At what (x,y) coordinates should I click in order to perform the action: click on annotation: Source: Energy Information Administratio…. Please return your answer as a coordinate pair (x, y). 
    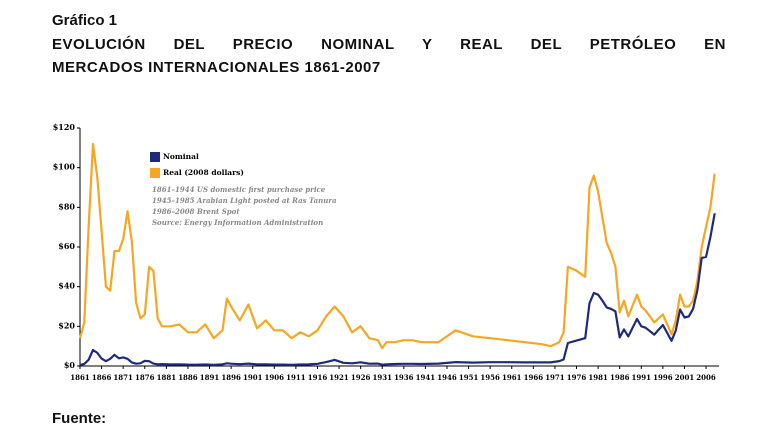
    Looking at the image, I should click on (237, 222).